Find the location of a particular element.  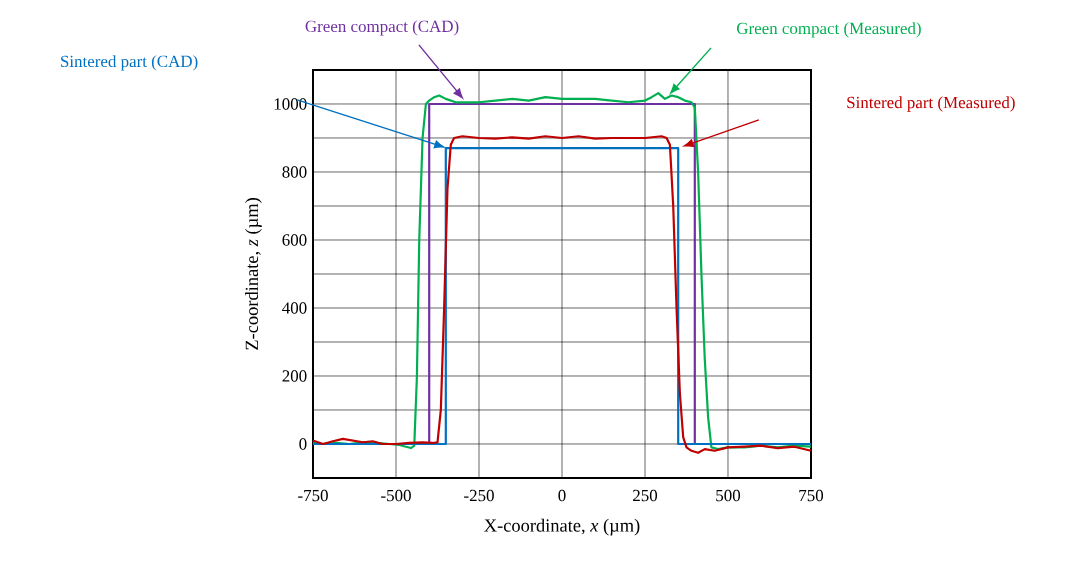

x-tick-label: 250 is located at coordinates (645, 495).